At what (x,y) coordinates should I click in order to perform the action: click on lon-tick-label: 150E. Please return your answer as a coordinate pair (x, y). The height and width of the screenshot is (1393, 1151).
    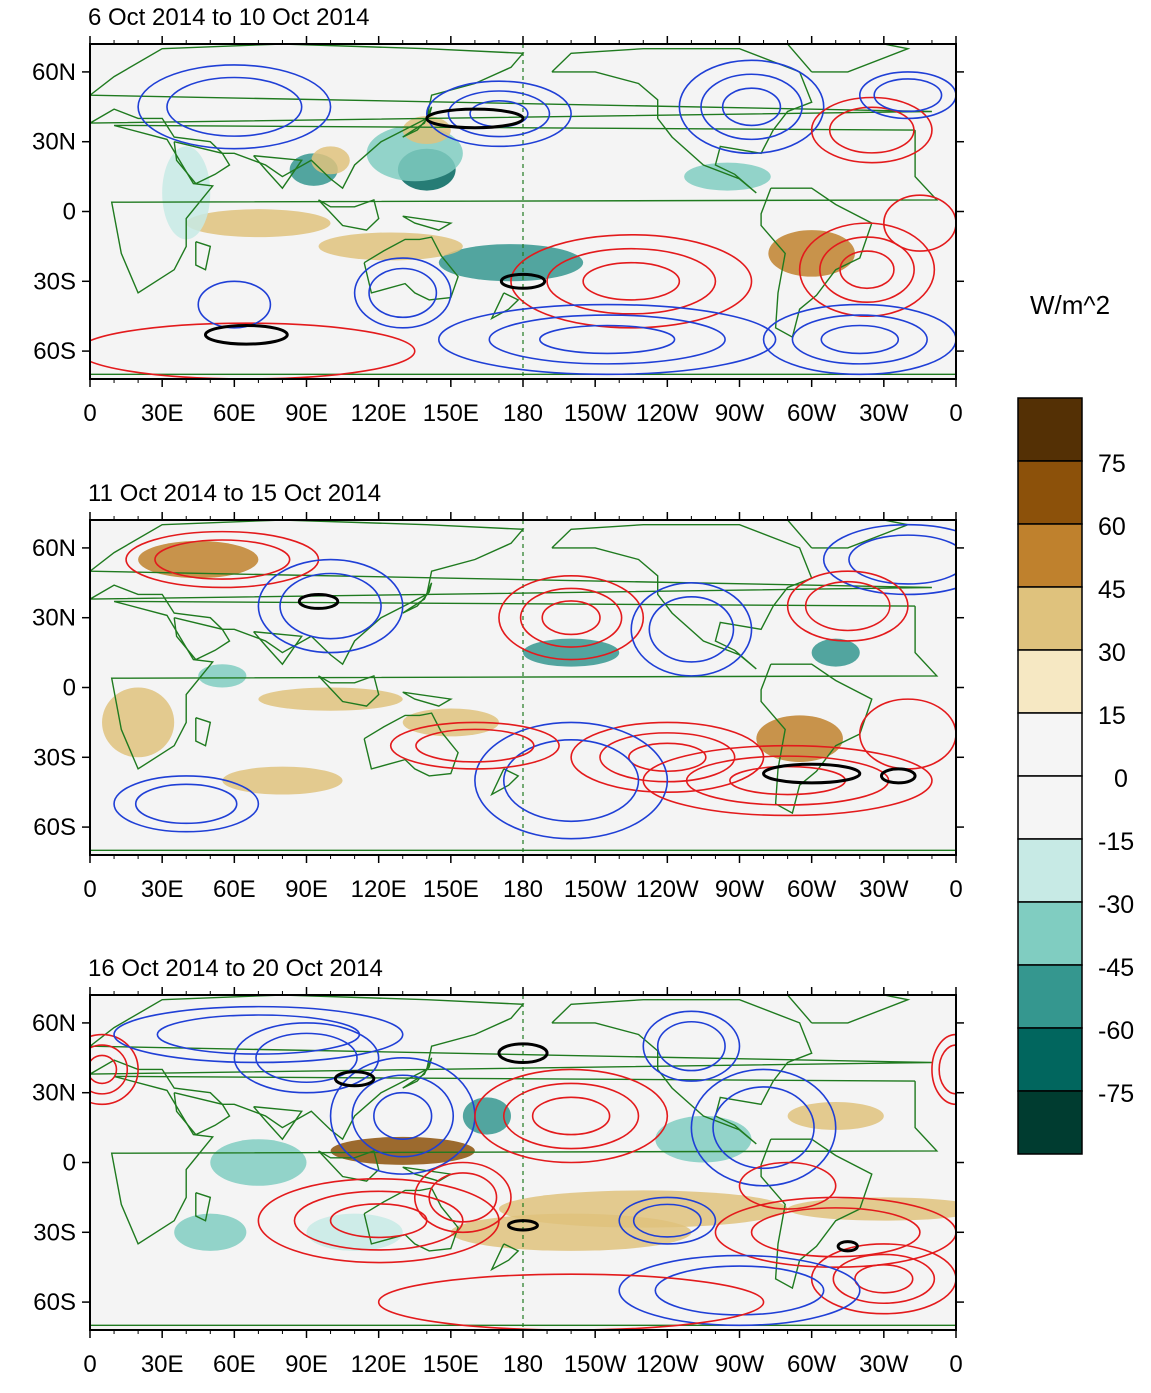
    Looking at the image, I should click on (451, 1364).